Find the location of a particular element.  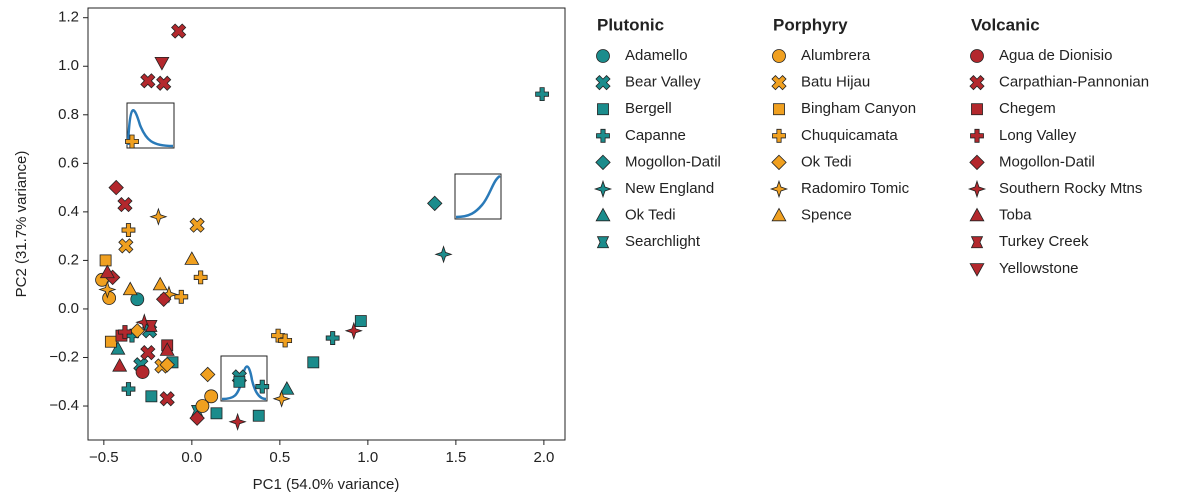

y-tick-label: 0.8 is located at coordinates (68, 114).